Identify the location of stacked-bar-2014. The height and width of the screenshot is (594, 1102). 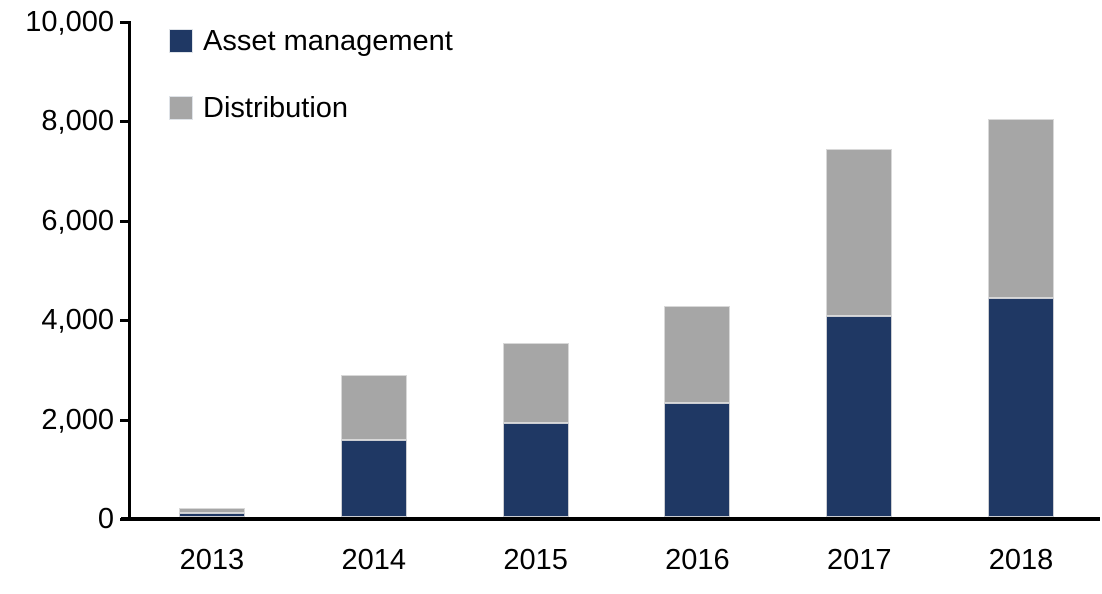
(373, 446).